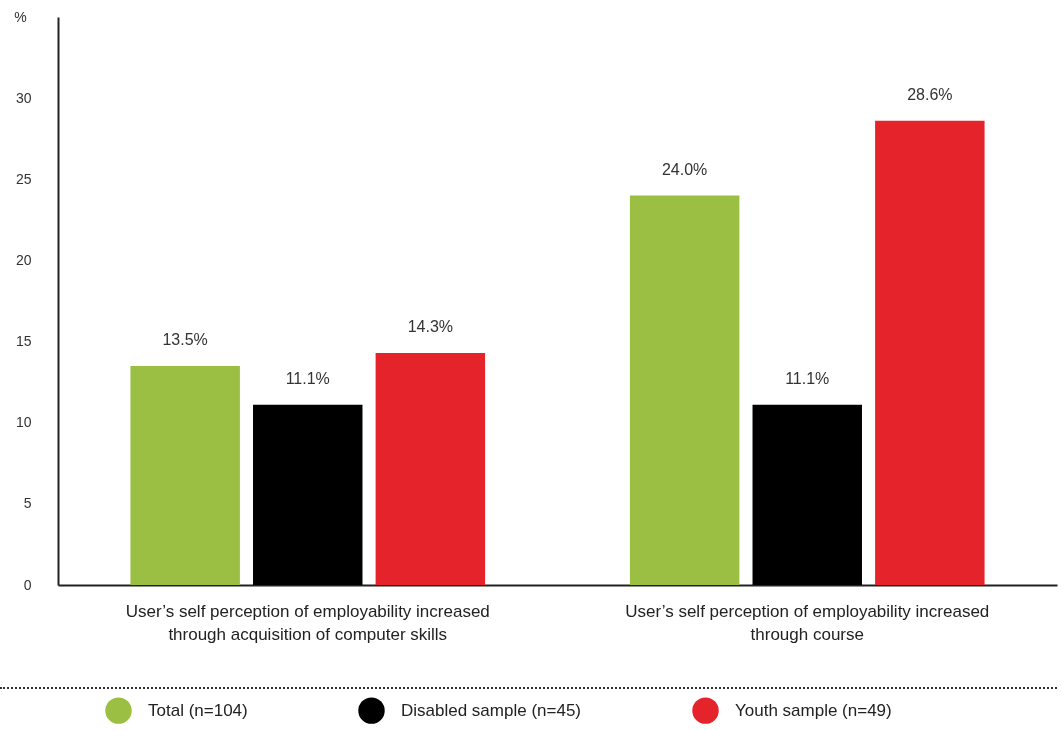 The height and width of the screenshot is (730, 1061). Describe the element at coordinates (807, 622) in the screenshot. I see `x-tick-label: User’s self perception of employability increased through course` at that location.